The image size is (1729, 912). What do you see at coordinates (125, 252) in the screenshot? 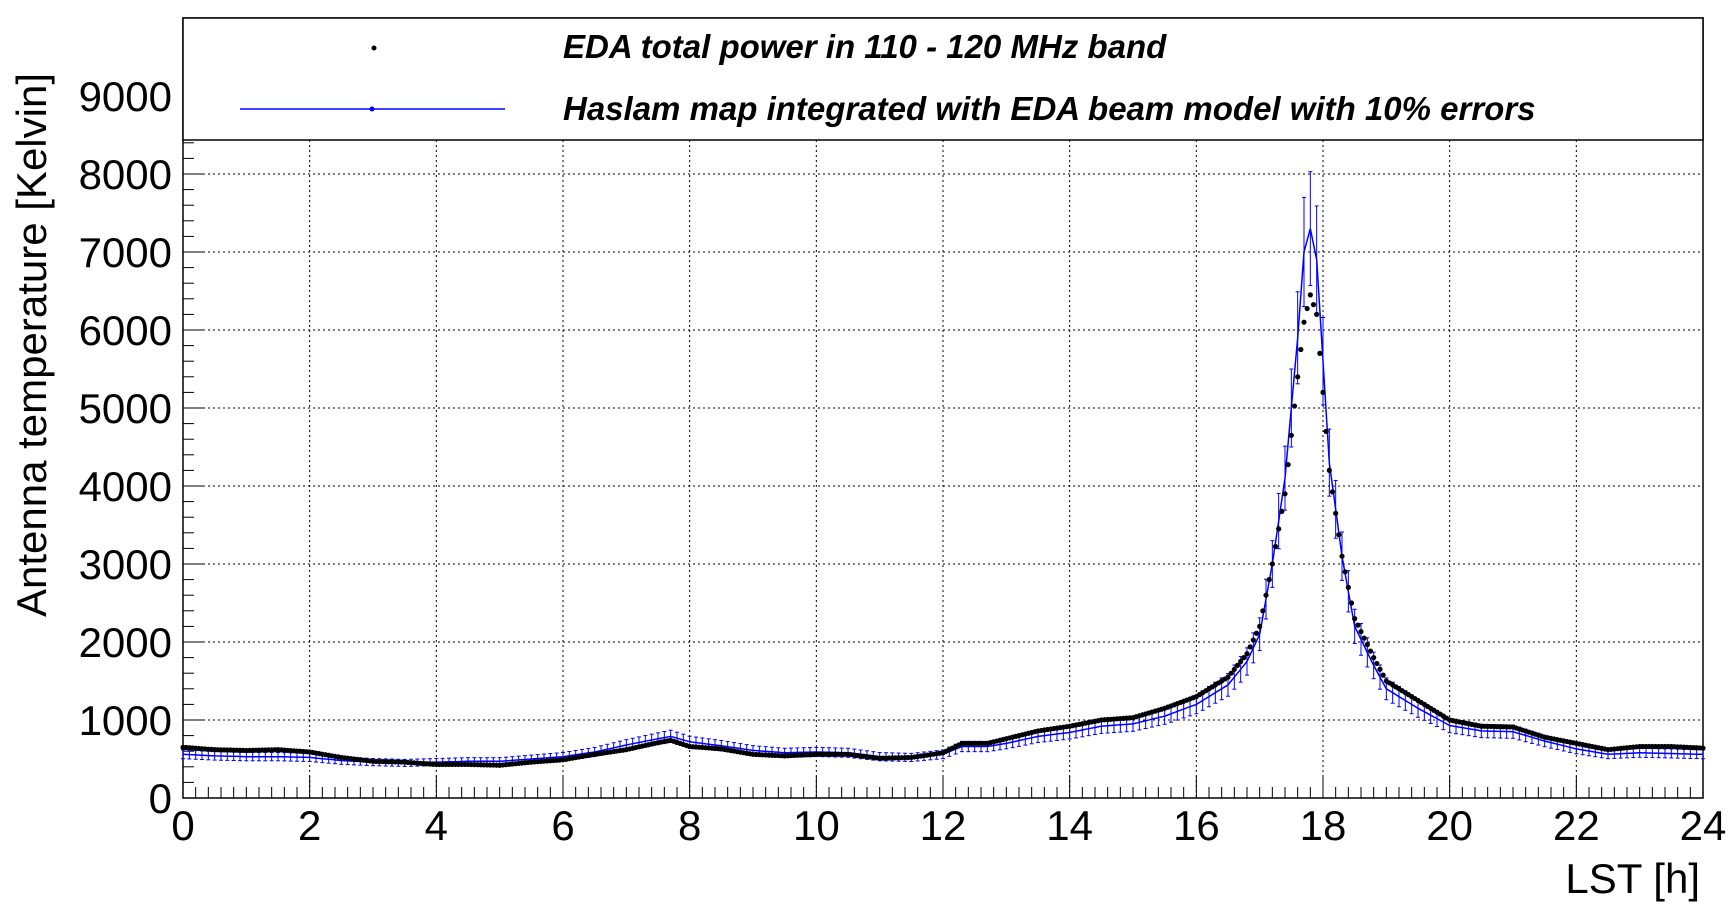
I see `y-tick-label: 7000` at bounding box center [125, 252].